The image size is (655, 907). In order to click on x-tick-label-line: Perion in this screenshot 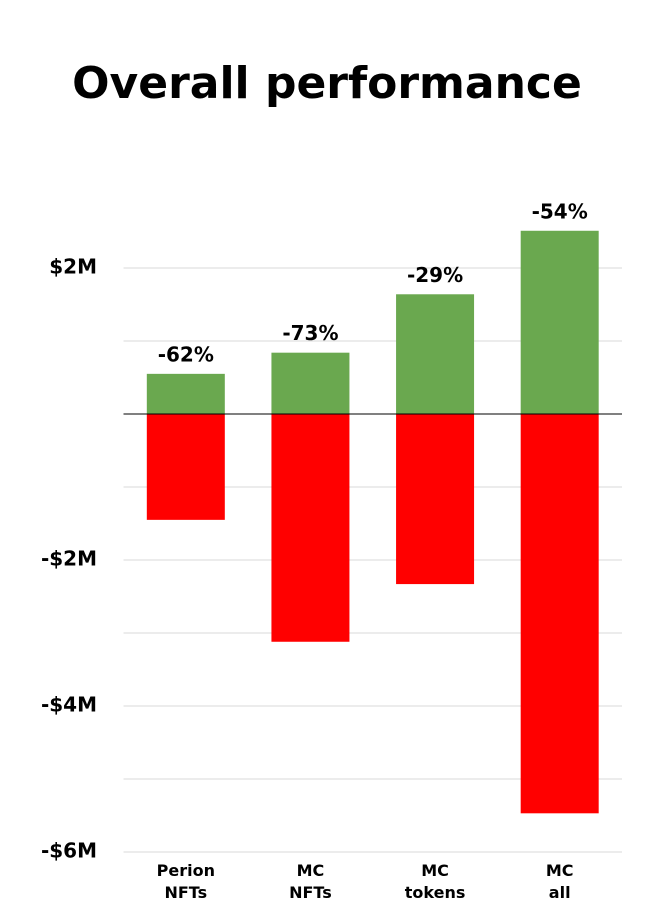, I will do `click(186, 870)`.